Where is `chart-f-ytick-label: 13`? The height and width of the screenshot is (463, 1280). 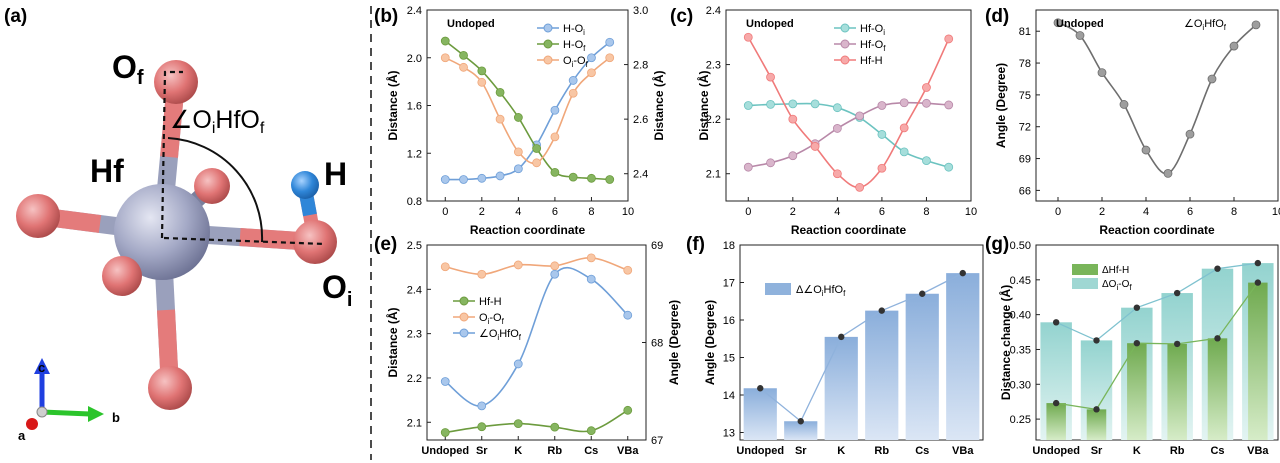
chart-f-ytick-label: 13 is located at coordinates (729, 434).